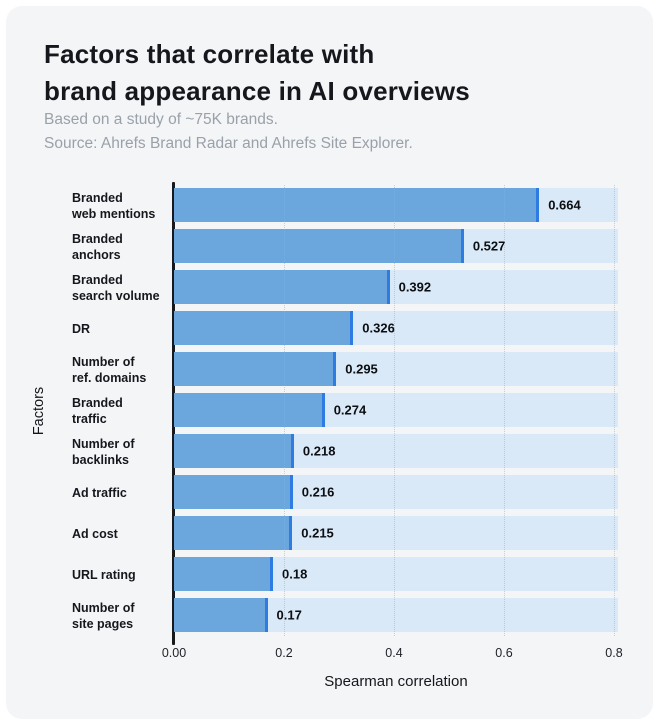  What do you see at coordinates (209, 54) in the screenshot?
I see `chart-title-line-1: Factors that correlate with` at bounding box center [209, 54].